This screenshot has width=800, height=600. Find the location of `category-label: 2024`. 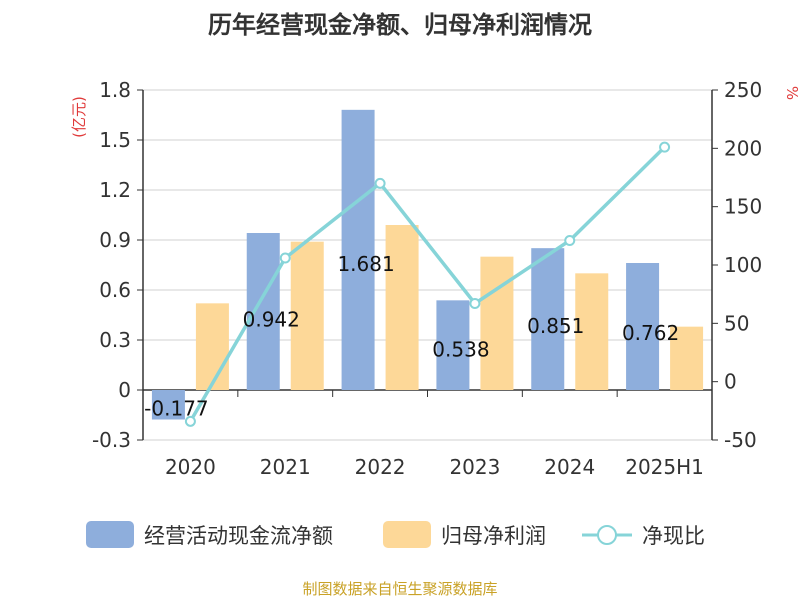

category-label: 2024 is located at coordinates (569, 467).